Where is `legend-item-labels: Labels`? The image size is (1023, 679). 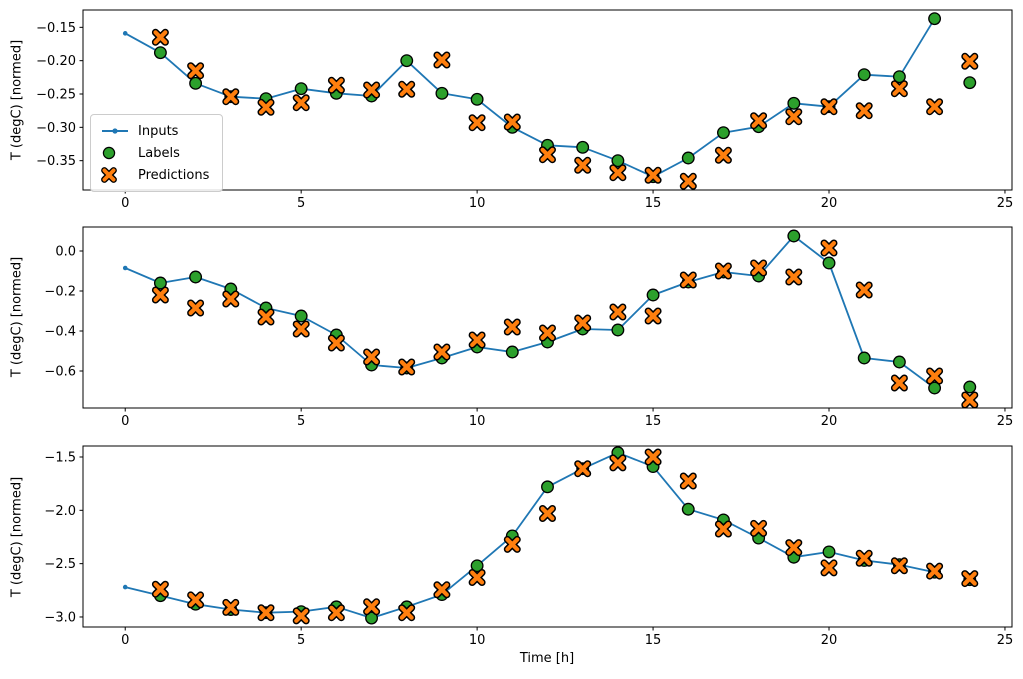 legend-item-labels: Labels is located at coordinates (156, 153).